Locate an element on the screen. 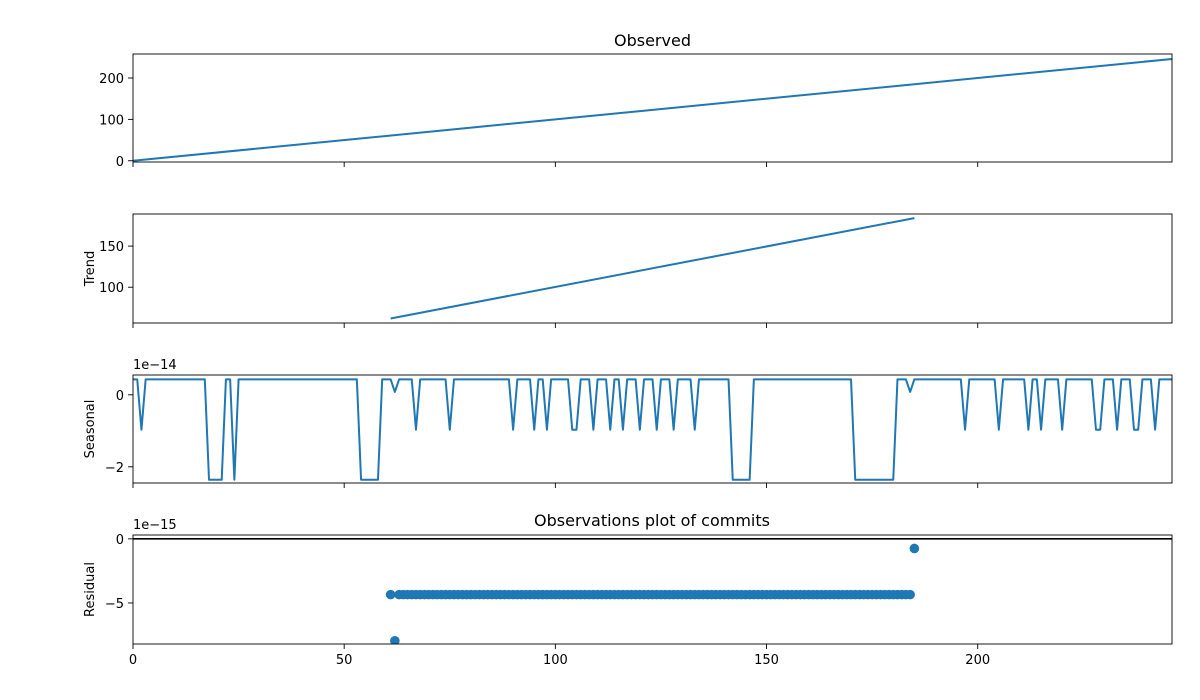 This screenshot has width=1200, height=700. x-tick-label: 200 is located at coordinates (977, 660).